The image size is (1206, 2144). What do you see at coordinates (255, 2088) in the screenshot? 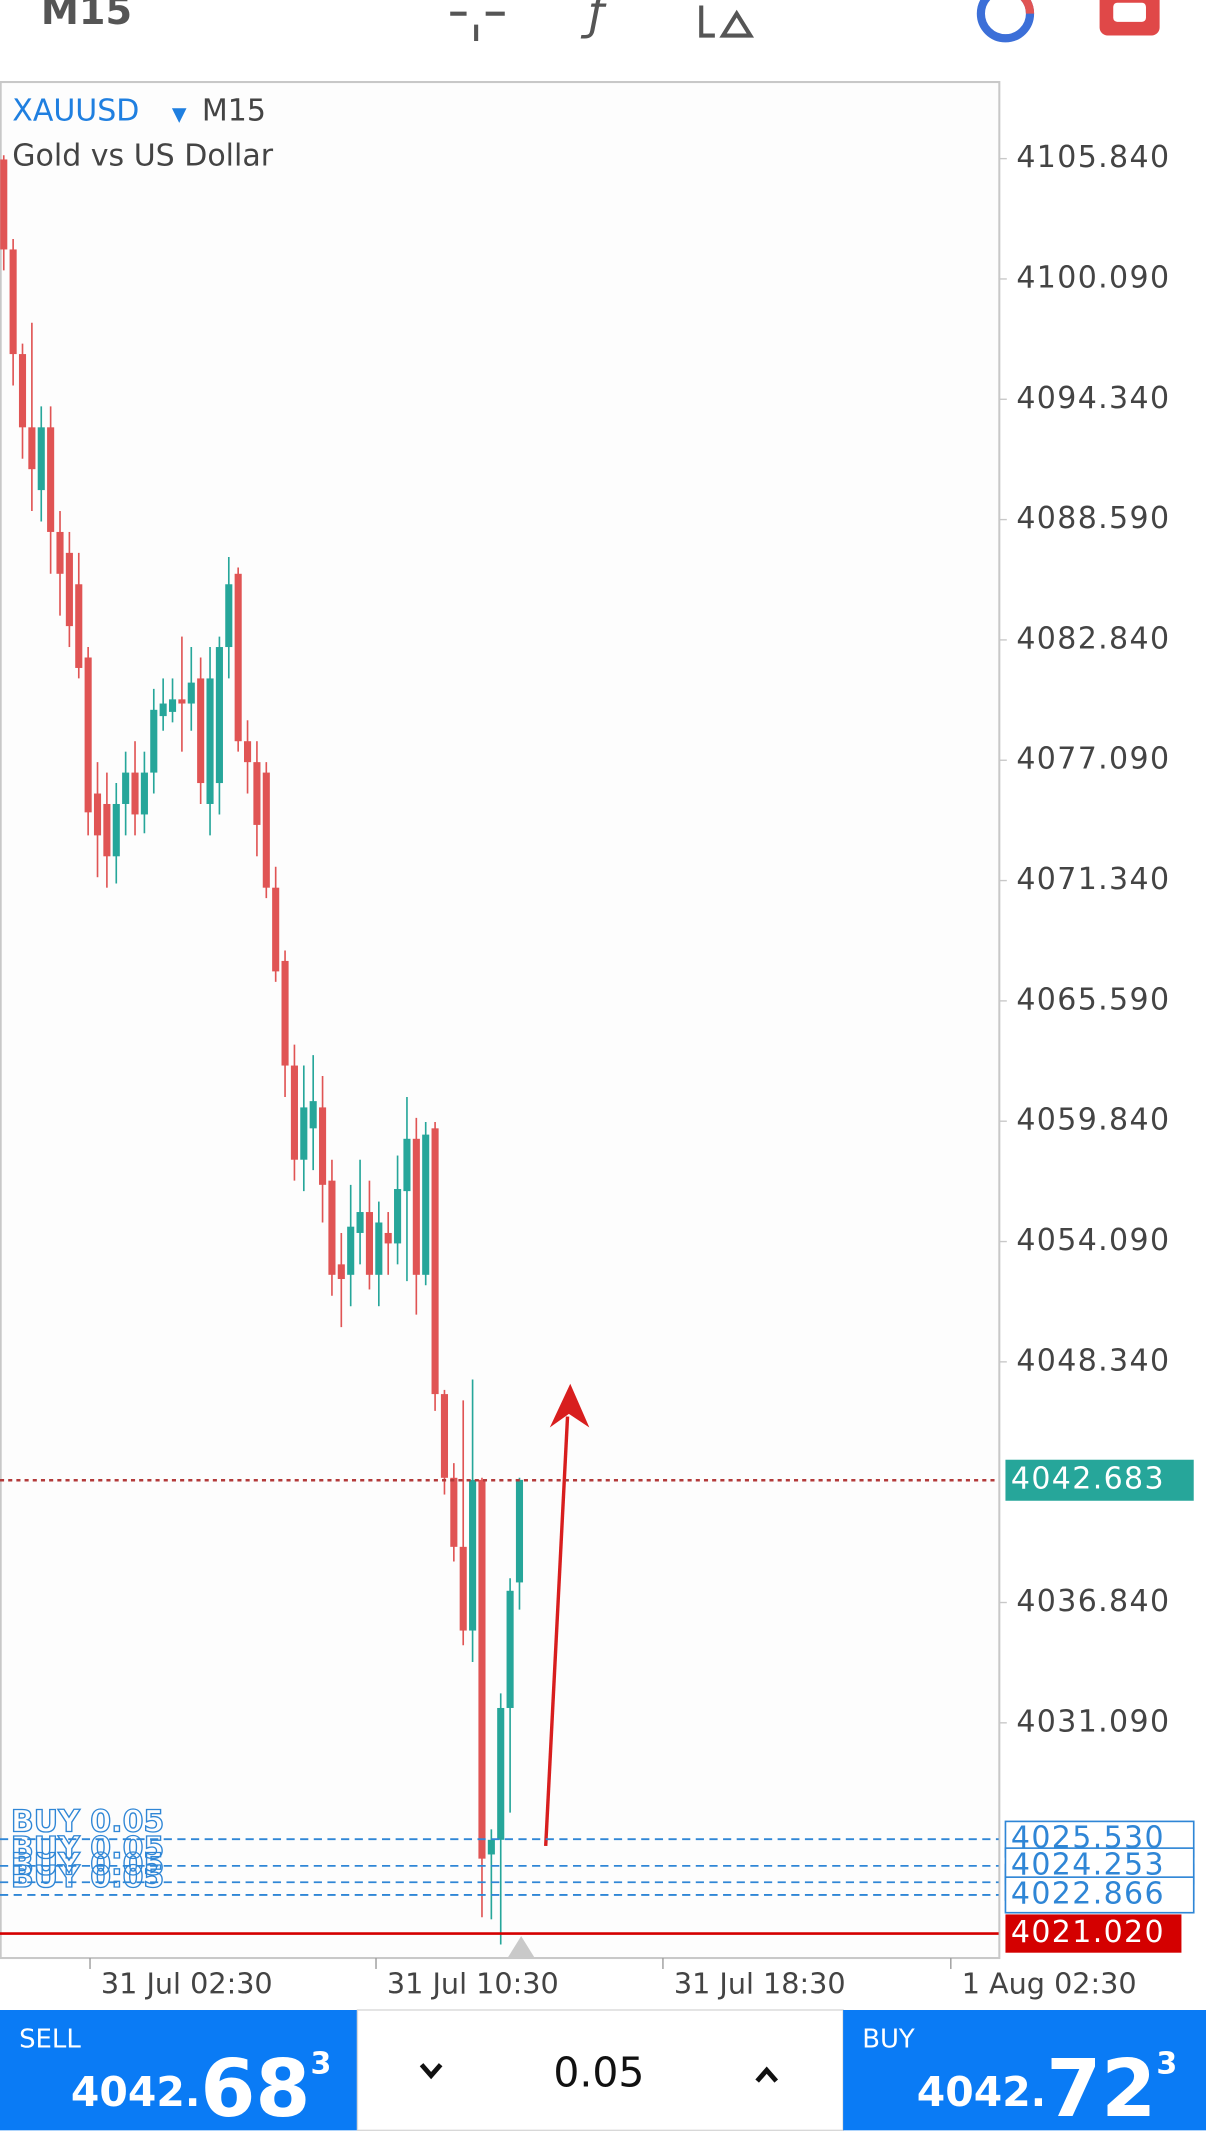
I see `sell-price-big: 68` at bounding box center [255, 2088].